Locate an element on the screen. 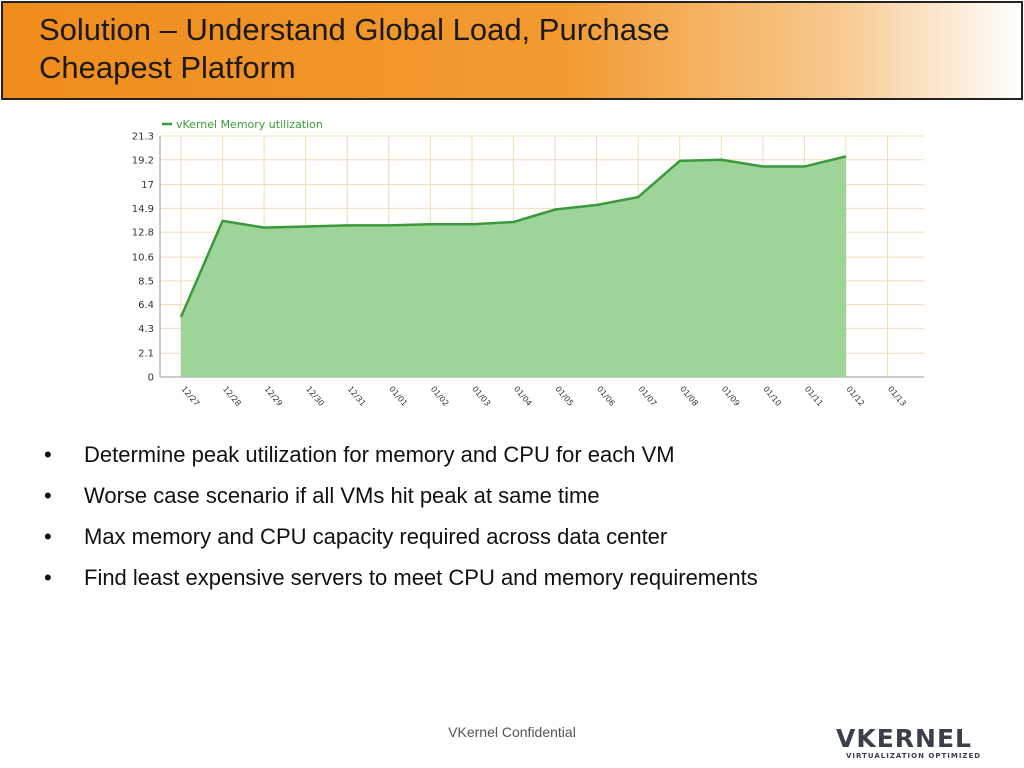 The height and width of the screenshot is (768, 1024). x-tick-label: 01/01 is located at coordinates (398, 396).